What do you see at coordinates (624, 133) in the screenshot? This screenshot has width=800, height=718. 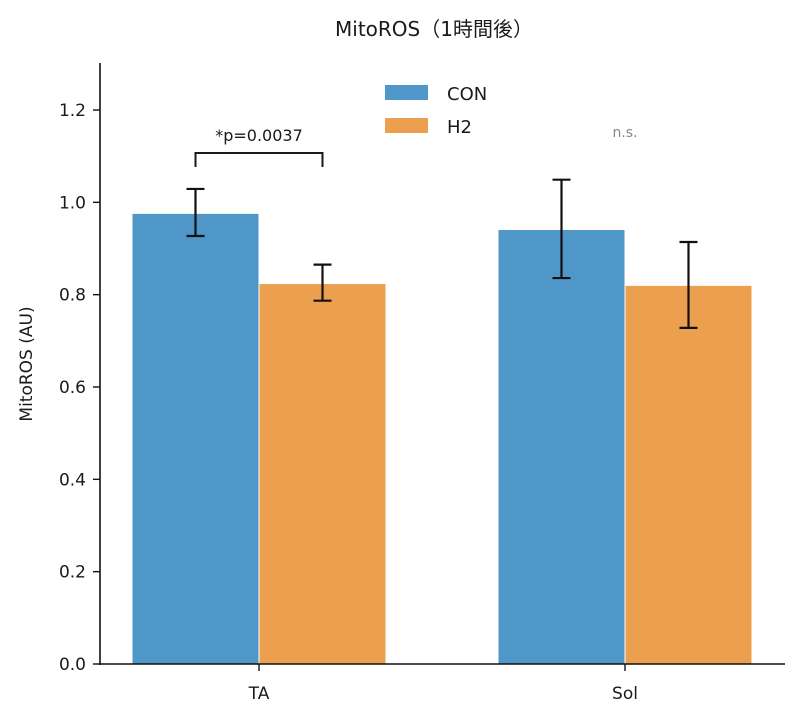 I see `not-significant-label: n.s.` at bounding box center [624, 133].